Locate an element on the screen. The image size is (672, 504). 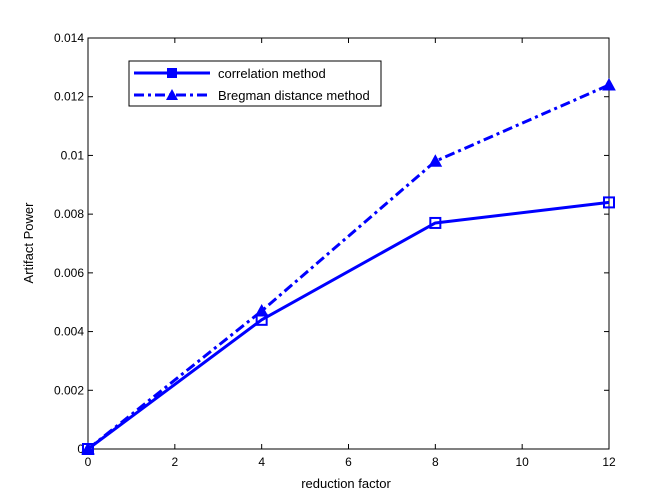
x-axis-label: reduction factor is located at coordinates (346, 483).